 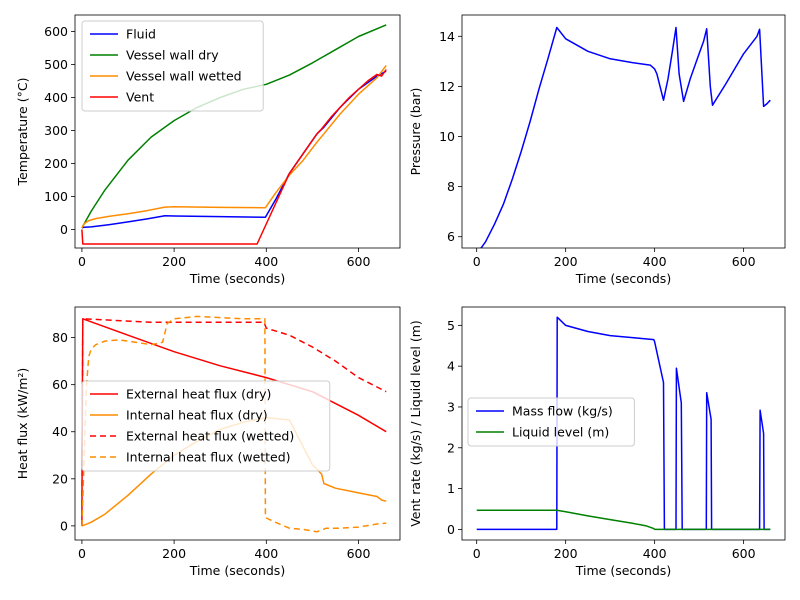 I want to click on y-tick-label: 12, so click(x=447, y=86).